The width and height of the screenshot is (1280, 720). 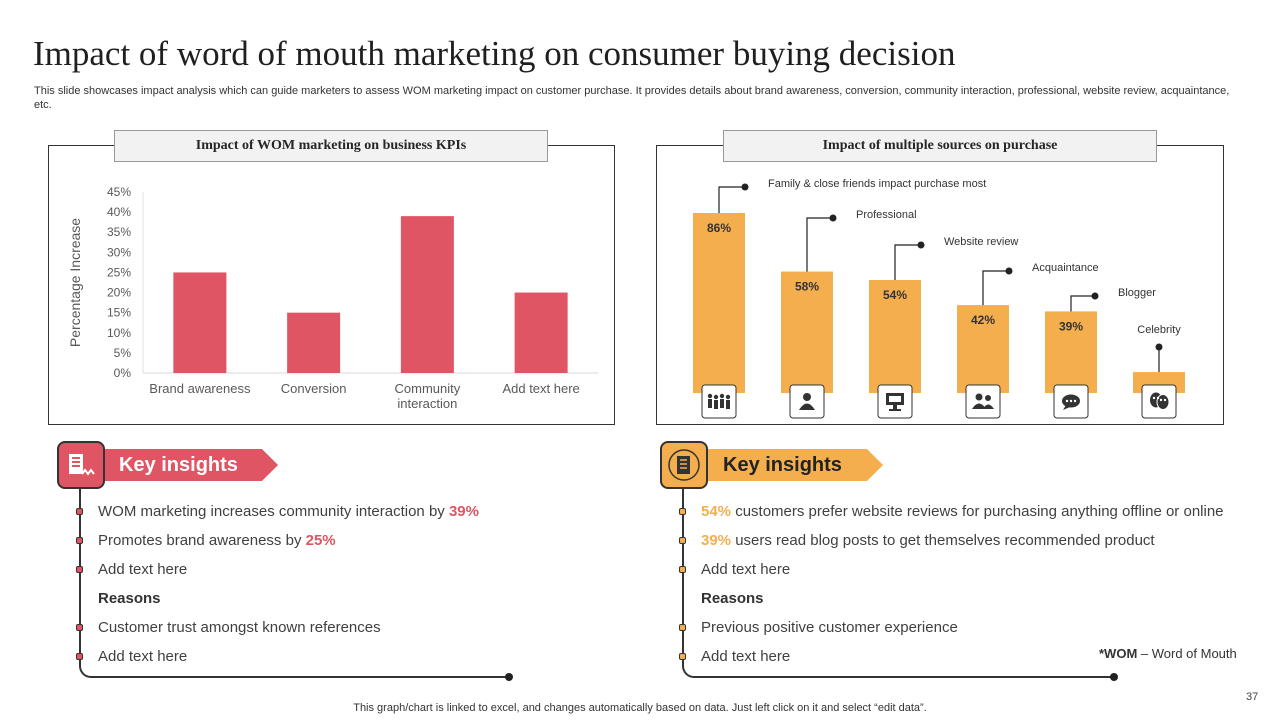 I want to click on source-label: Blogger, so click(x=1137, y=293).